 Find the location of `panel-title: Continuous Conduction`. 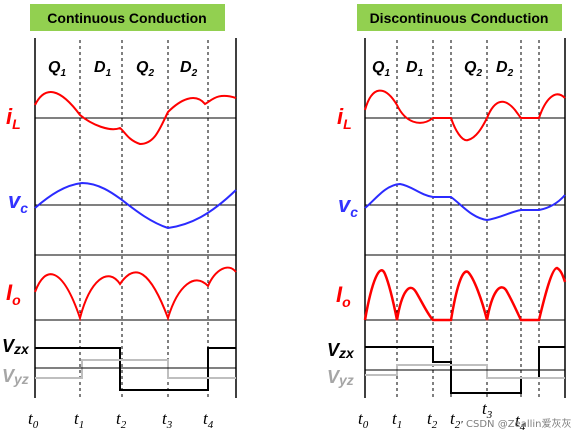

panel-title: Continuous Conduction is located at coordinates (126, 18).